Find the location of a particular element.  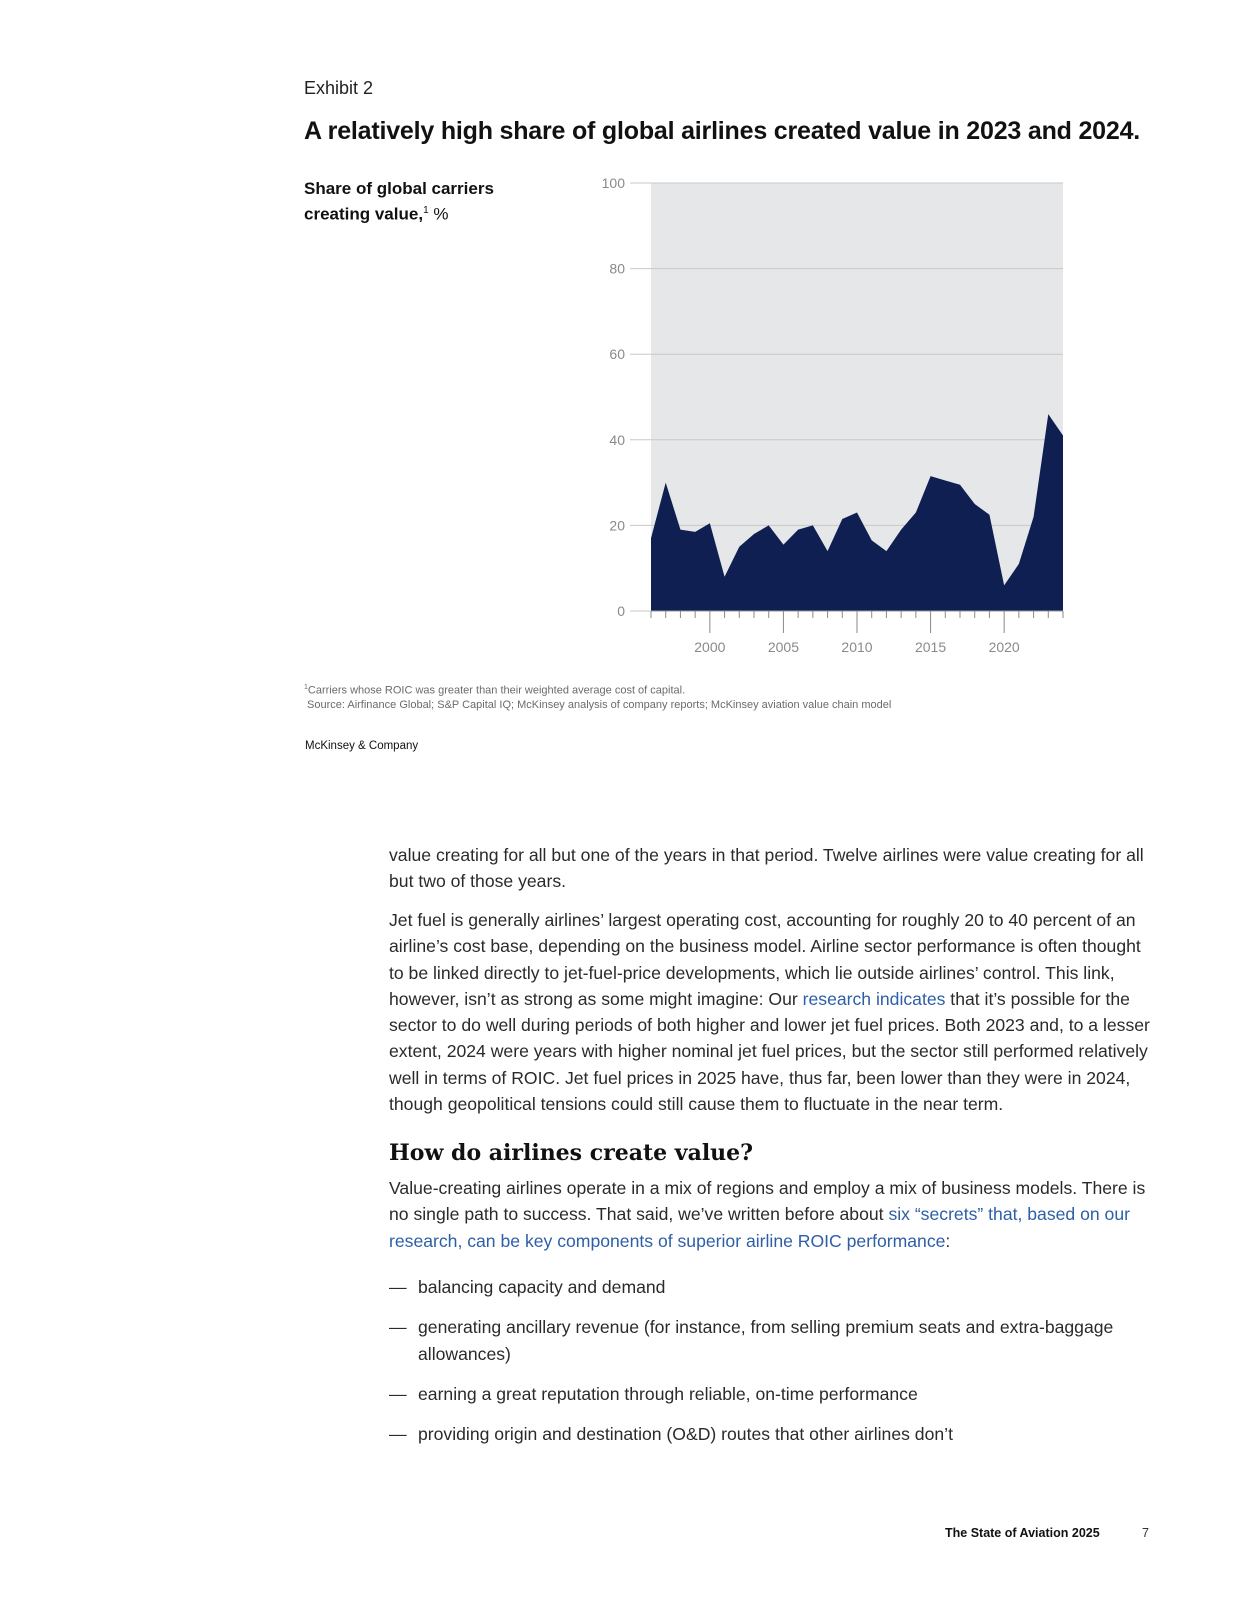

y-tick-label: 40 is located at coordinates (617, 440).